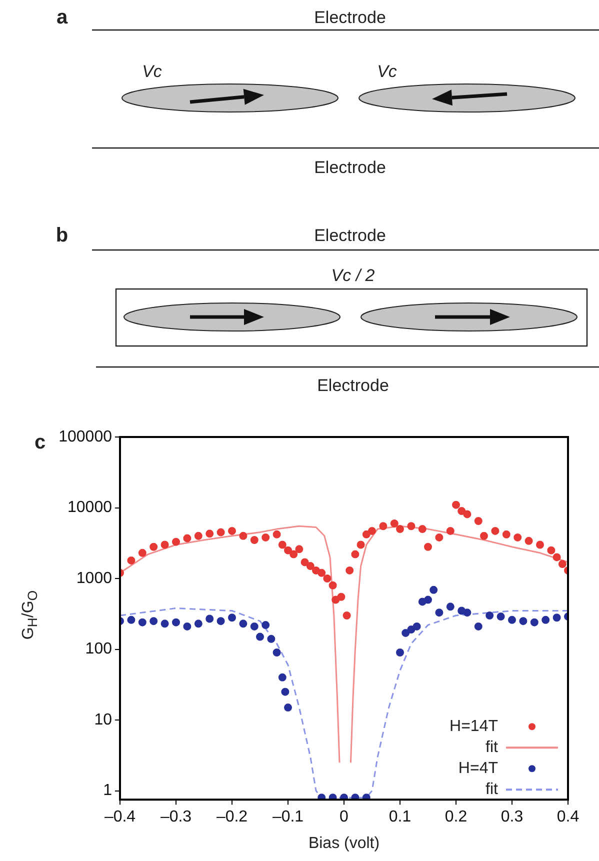  Describe the element at coordinates (474, 727) in the screenshot. I see `legend-label: H=14T` at that location.